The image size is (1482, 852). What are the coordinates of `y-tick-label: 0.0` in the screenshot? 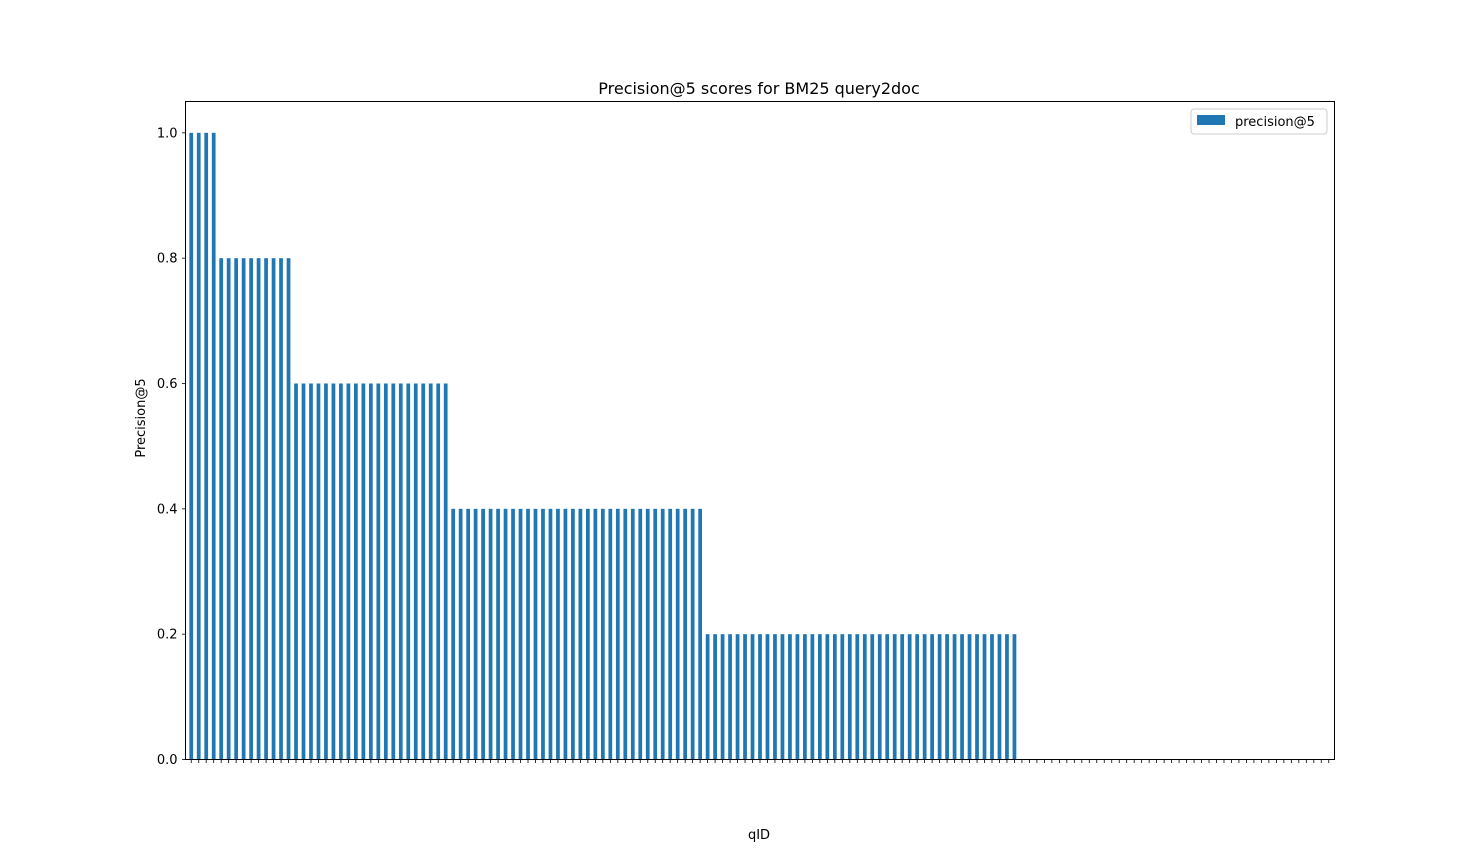 It's located at (167, 760).